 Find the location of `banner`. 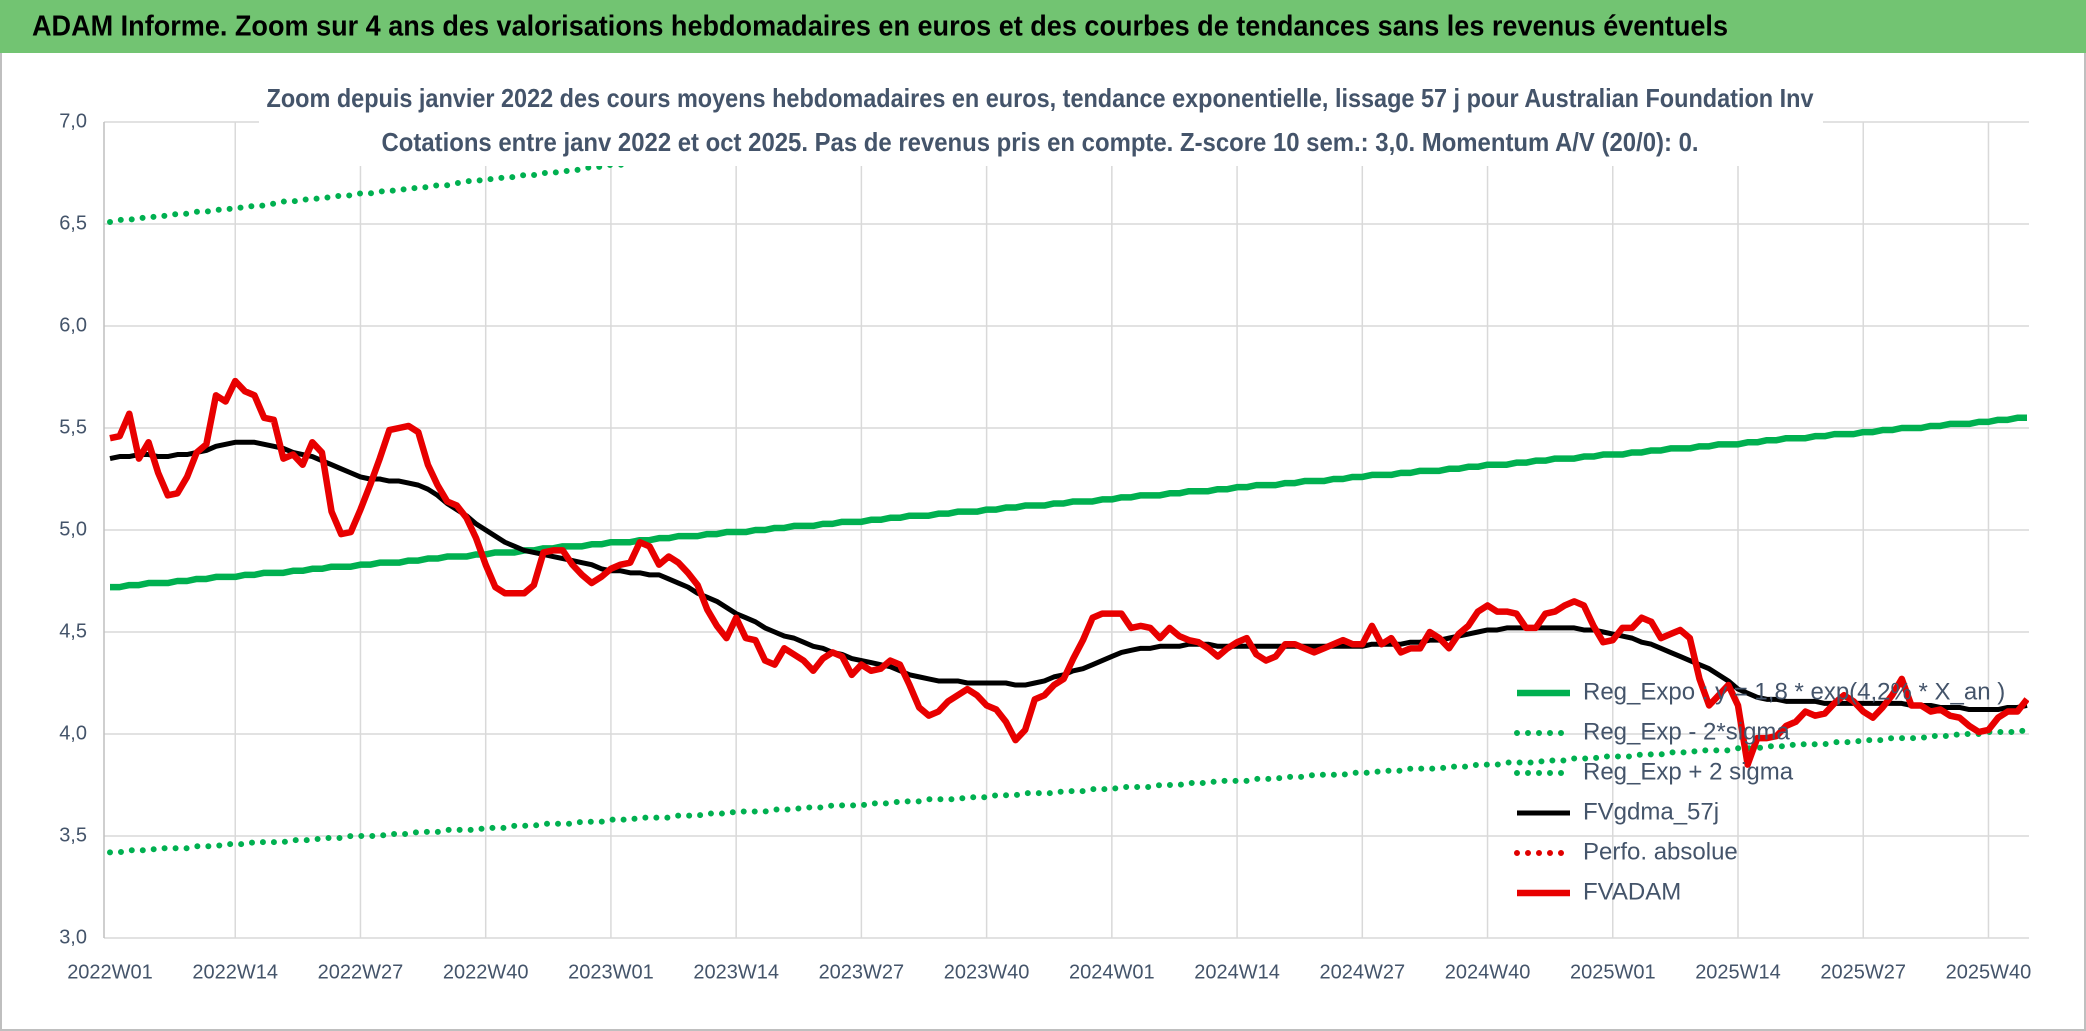

banner is located at coordinates (1043, 26).